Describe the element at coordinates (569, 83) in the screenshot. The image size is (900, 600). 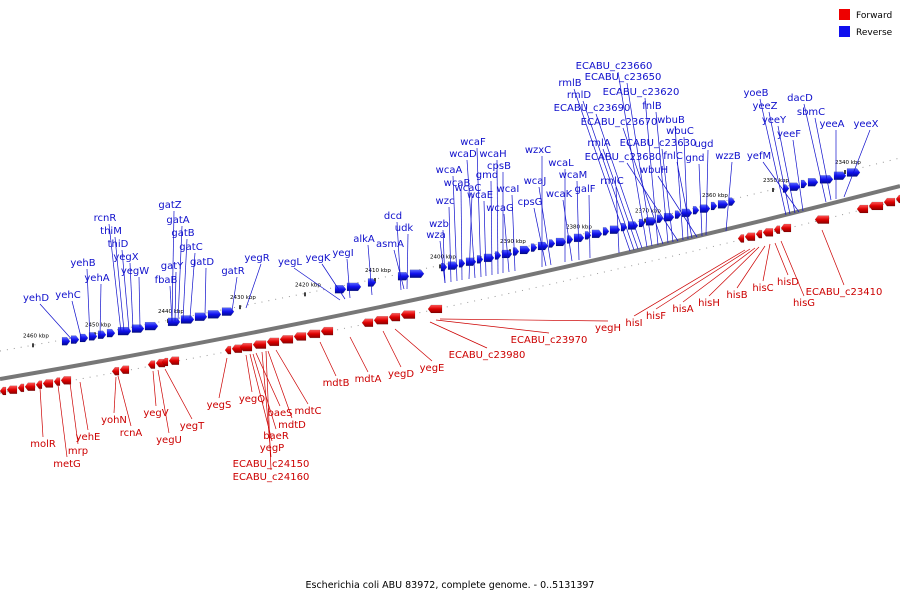
I see `reverse-gene-label: rmlB` at that location.